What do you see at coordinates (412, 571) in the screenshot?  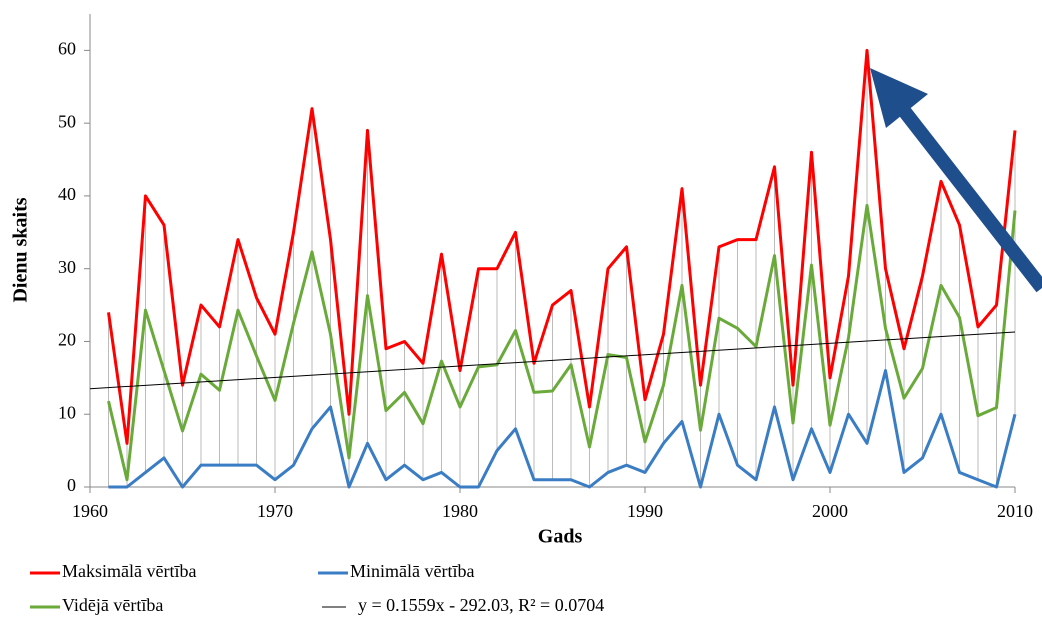 I see `legend-label: Minimālā vērtība` at bounding box center [412, 571].